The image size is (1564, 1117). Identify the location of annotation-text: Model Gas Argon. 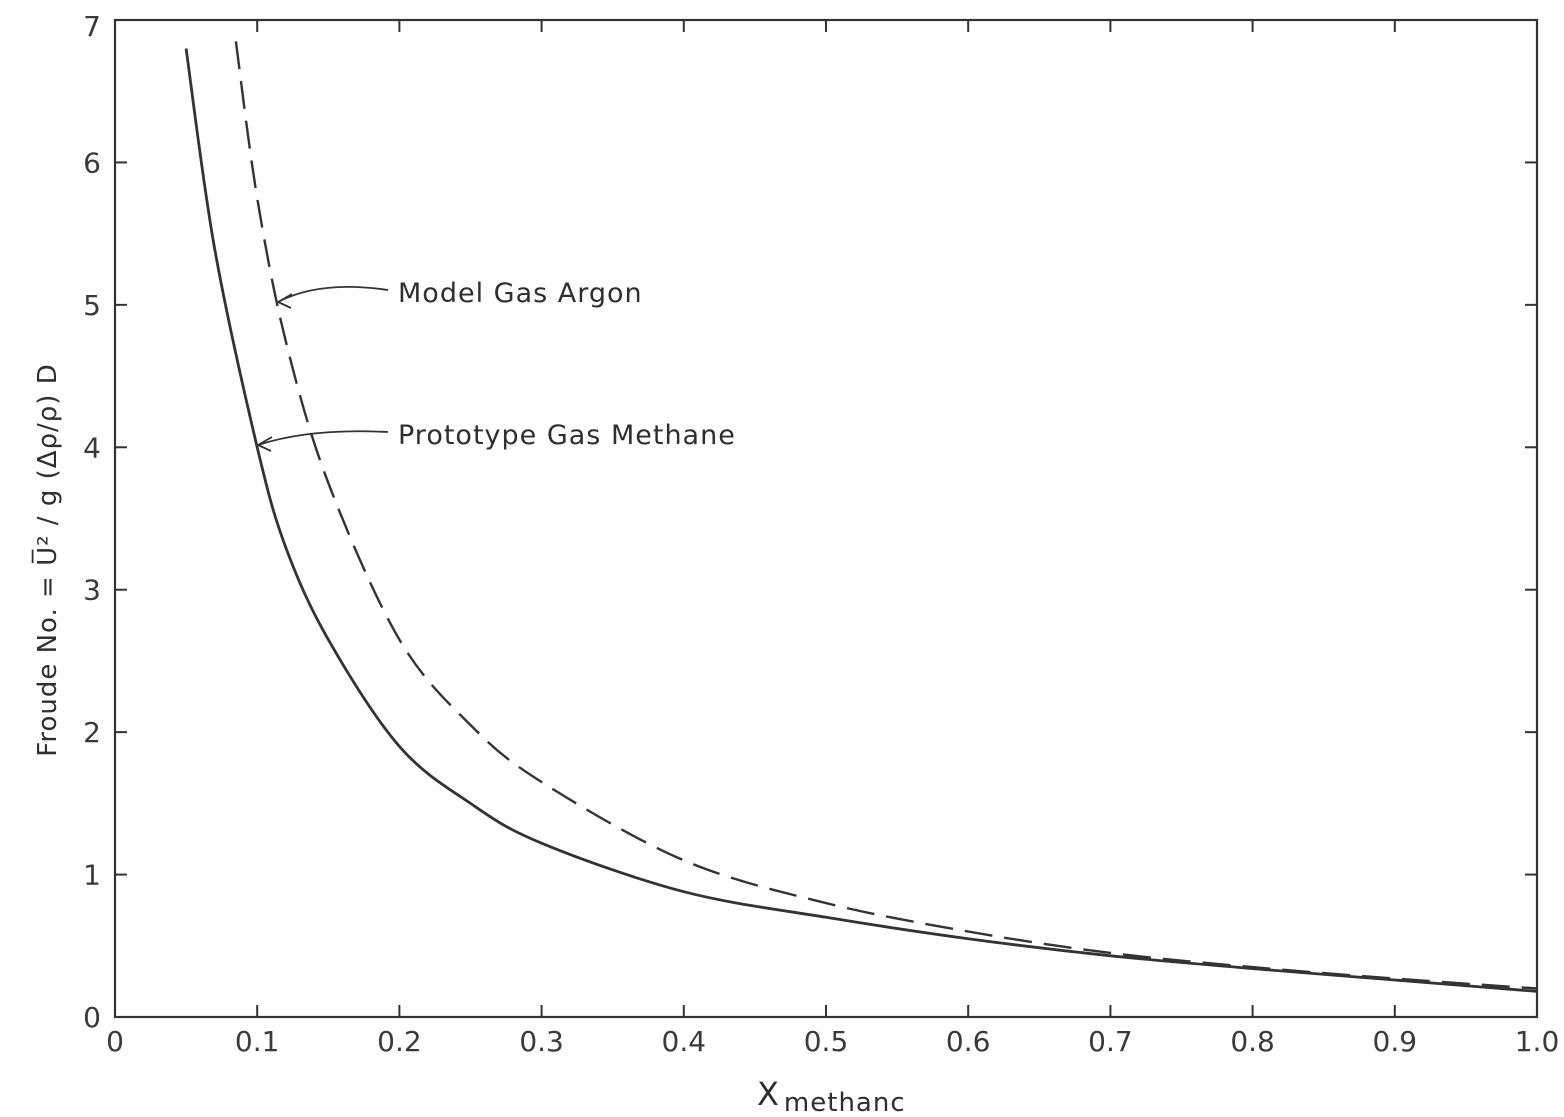
(520, 293).